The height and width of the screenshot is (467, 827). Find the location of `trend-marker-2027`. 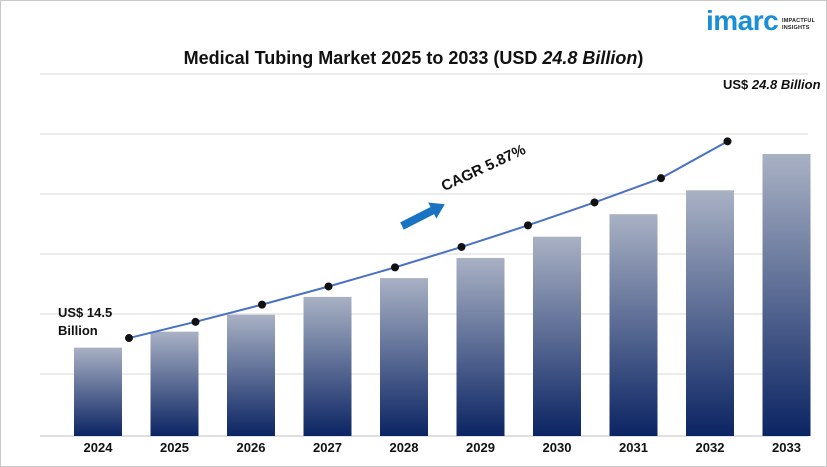

trend-marker-2027 is located at coordinates (328, 286).